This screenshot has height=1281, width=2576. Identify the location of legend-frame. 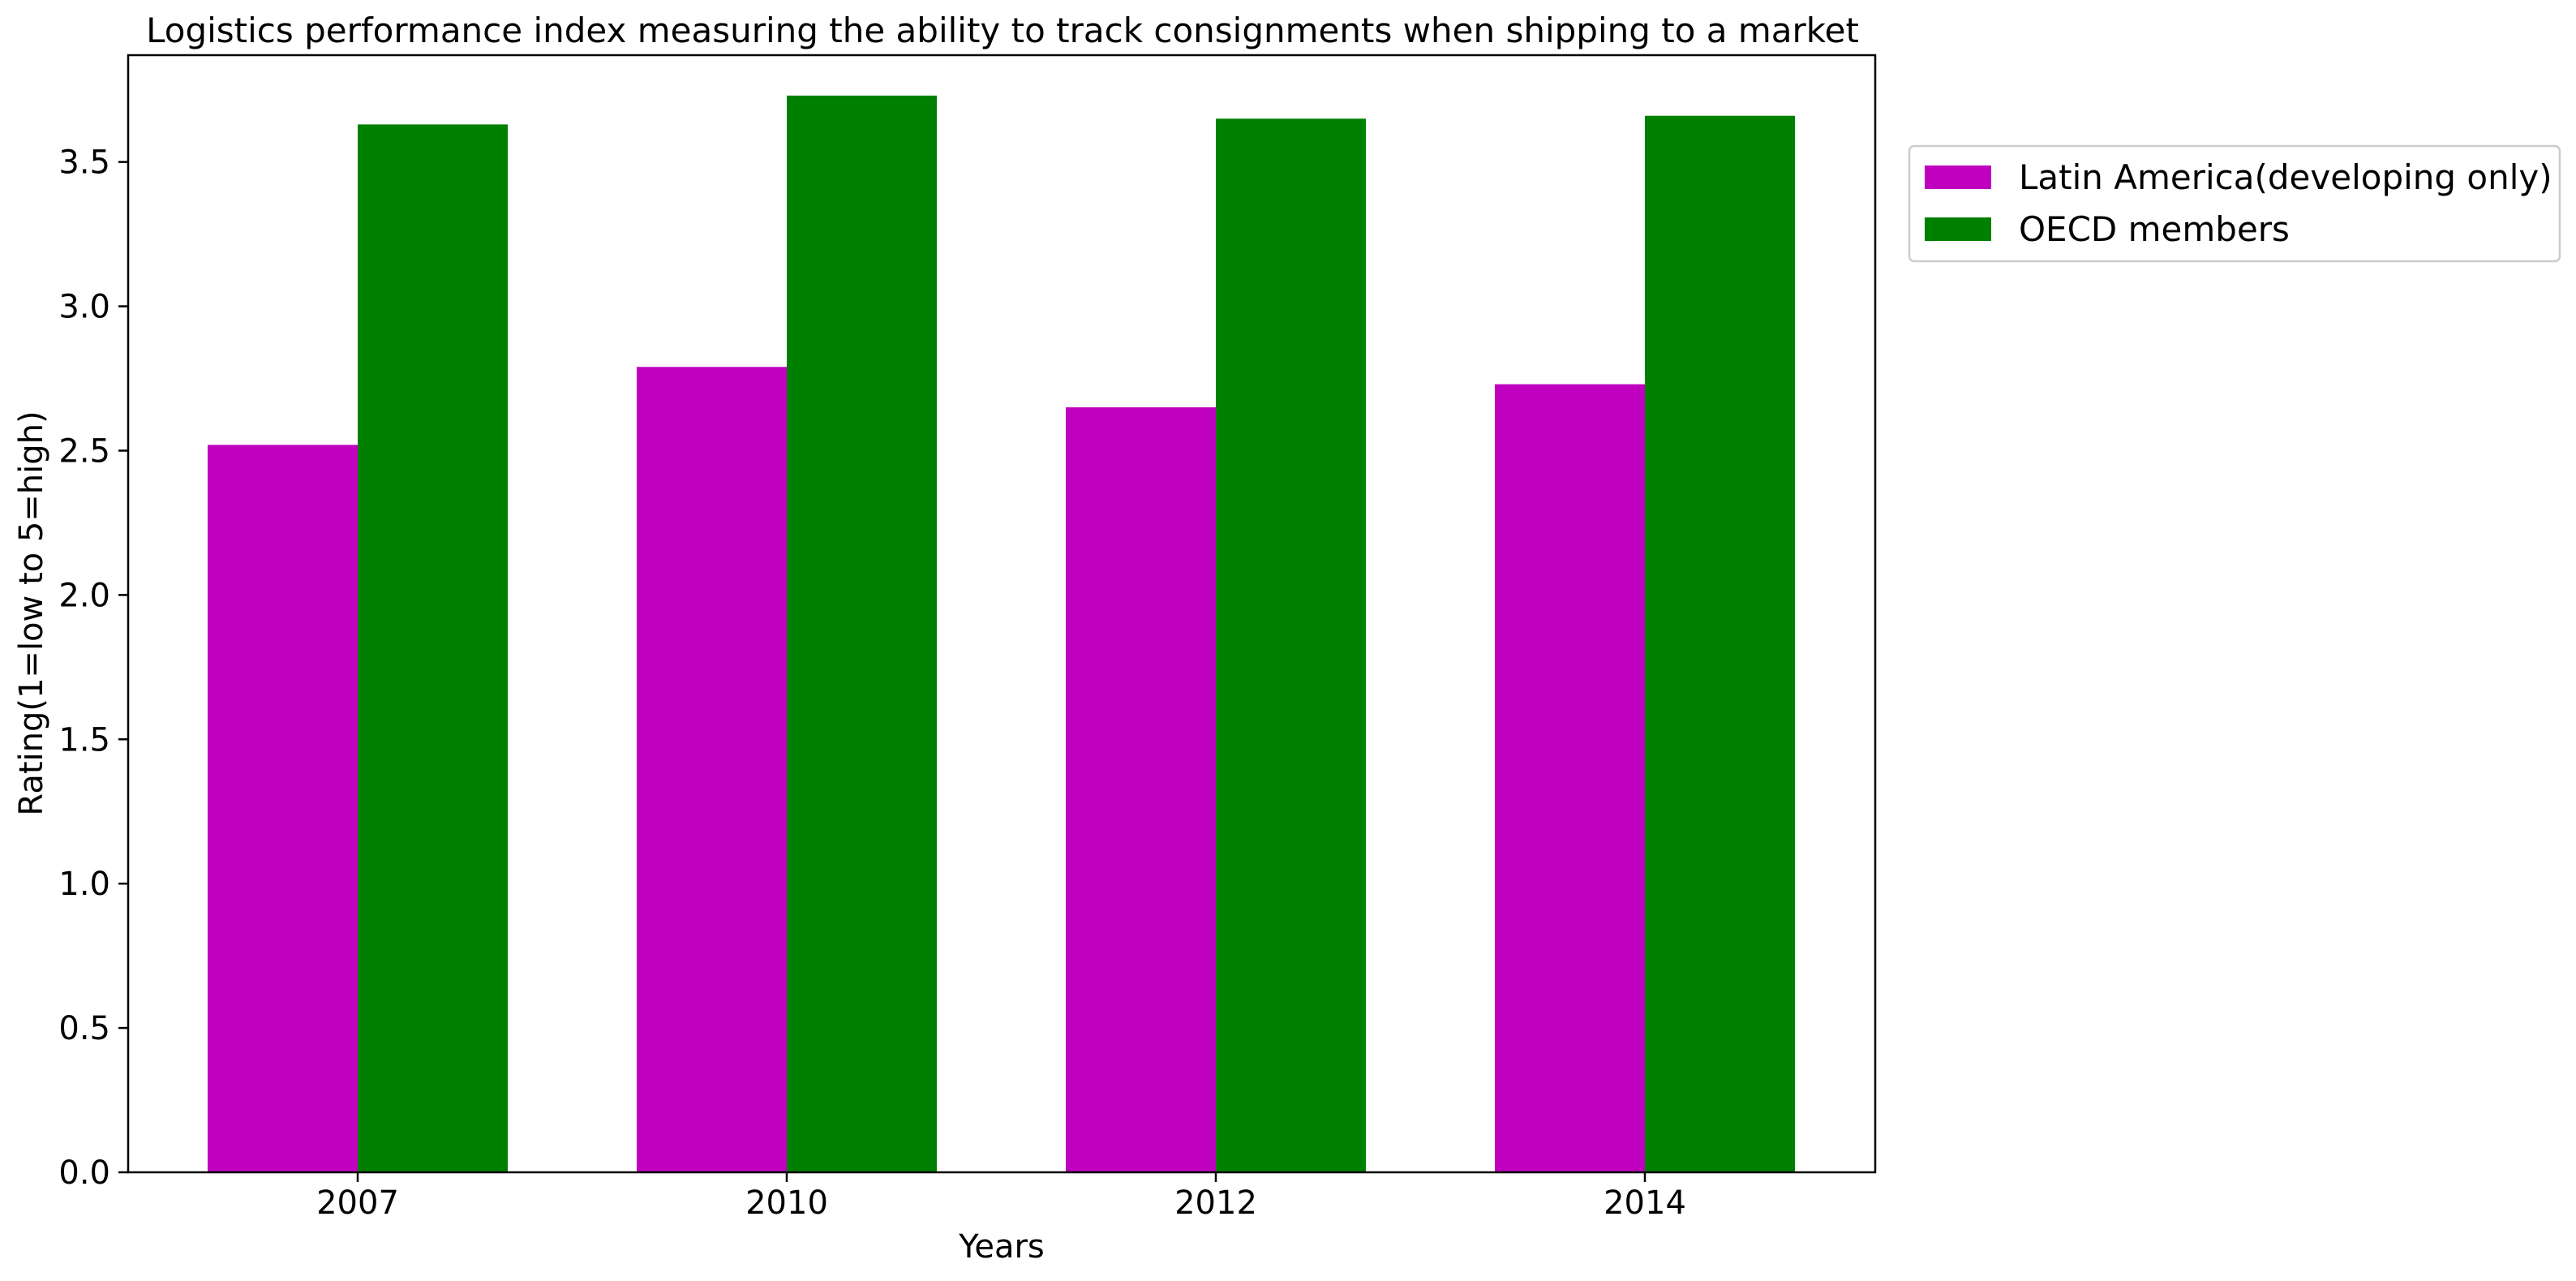
(2234, 203).